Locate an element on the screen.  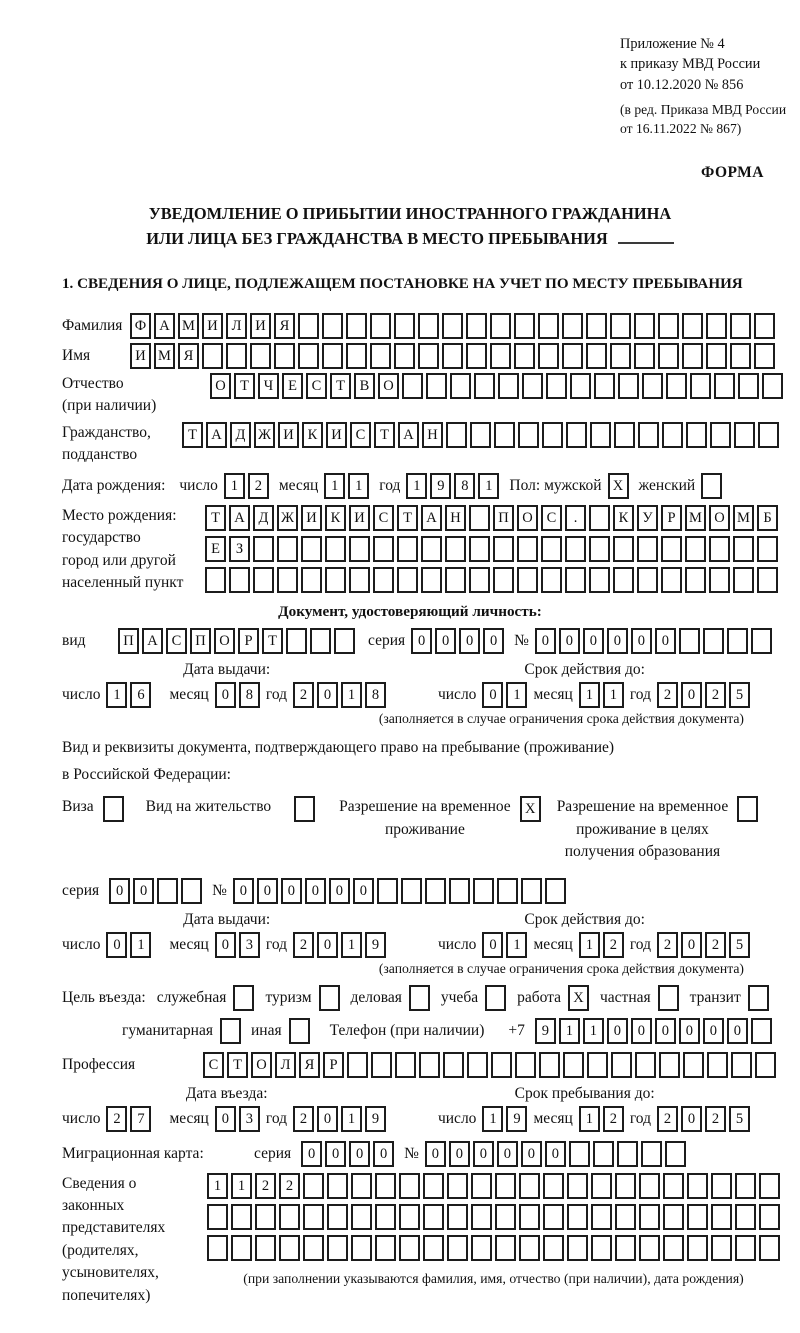
char-box: И is located at coordinates (288, 434).